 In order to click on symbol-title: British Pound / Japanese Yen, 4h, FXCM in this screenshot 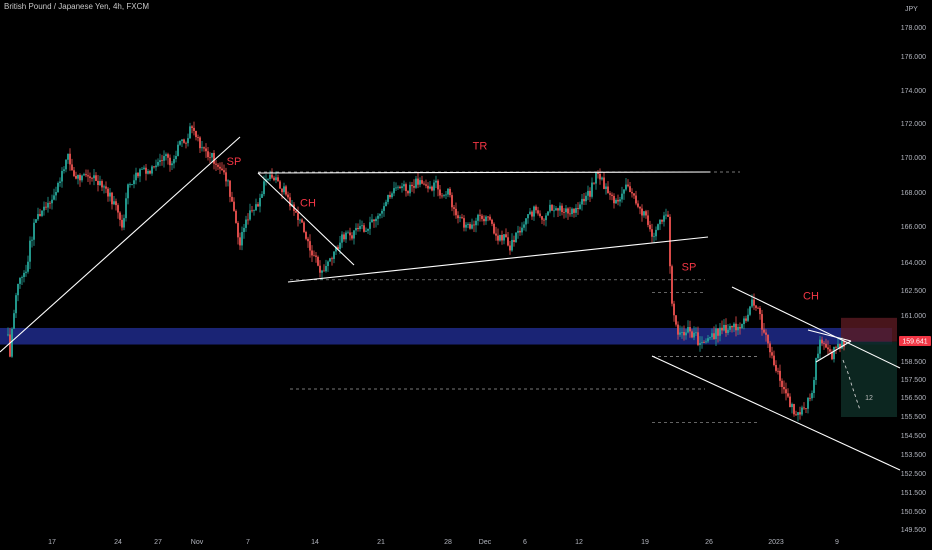, I will do `click(76, 6)`.